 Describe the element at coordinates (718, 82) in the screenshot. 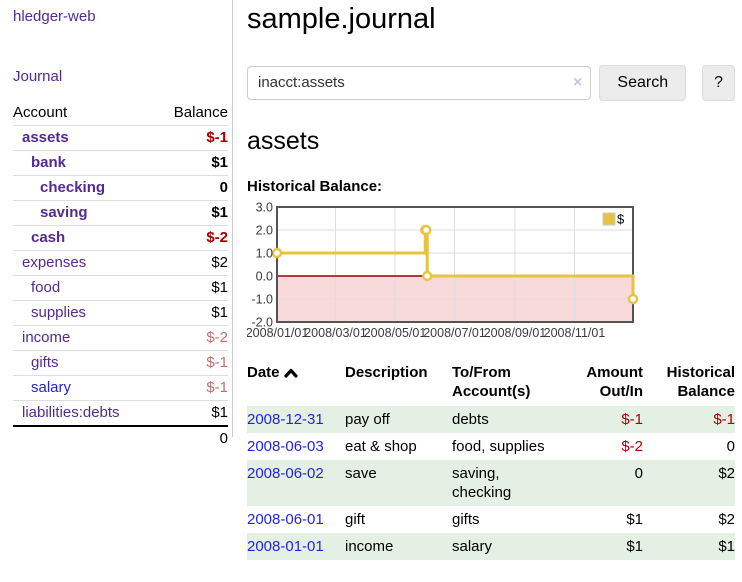

I see `help-button: ?` at that location.